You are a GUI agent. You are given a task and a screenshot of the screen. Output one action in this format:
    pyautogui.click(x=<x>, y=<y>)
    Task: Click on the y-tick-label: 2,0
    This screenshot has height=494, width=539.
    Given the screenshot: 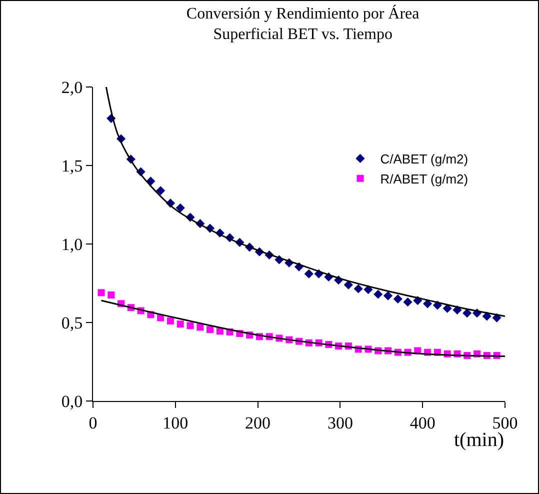 What is the action you would take?
    pyautogui.click(x=72, y=87)
    